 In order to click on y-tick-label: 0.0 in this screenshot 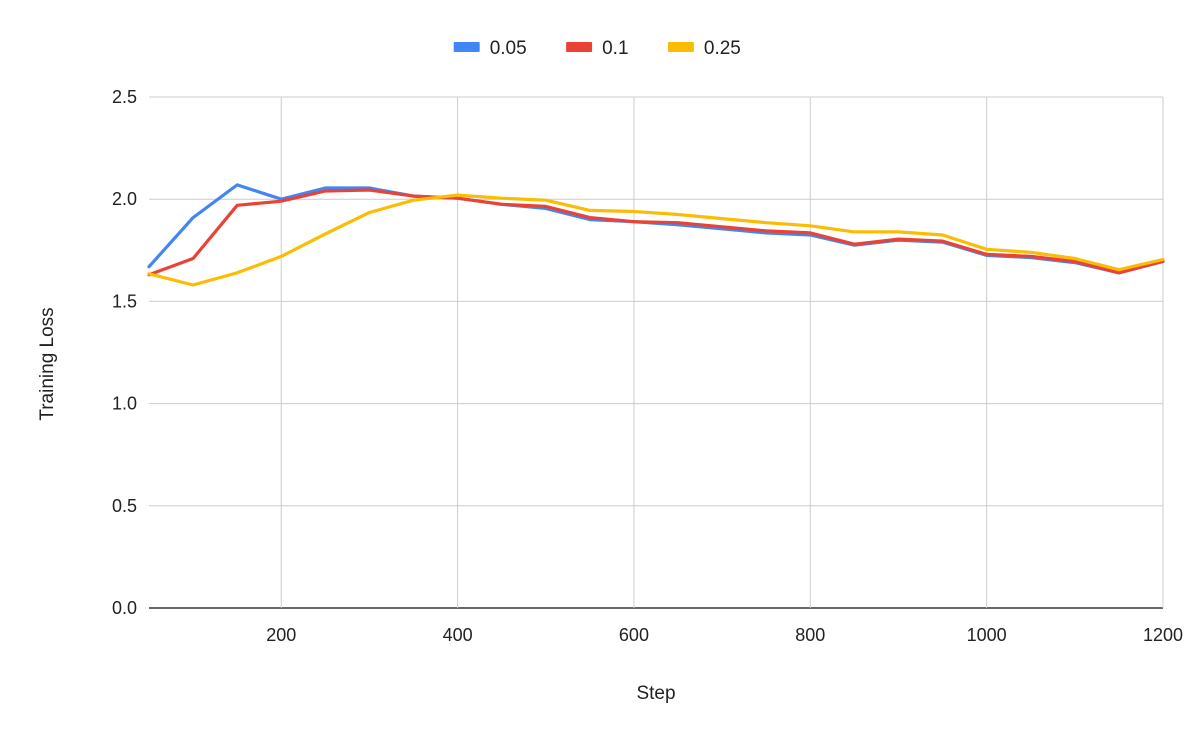, I will do `click(124, 608)`.